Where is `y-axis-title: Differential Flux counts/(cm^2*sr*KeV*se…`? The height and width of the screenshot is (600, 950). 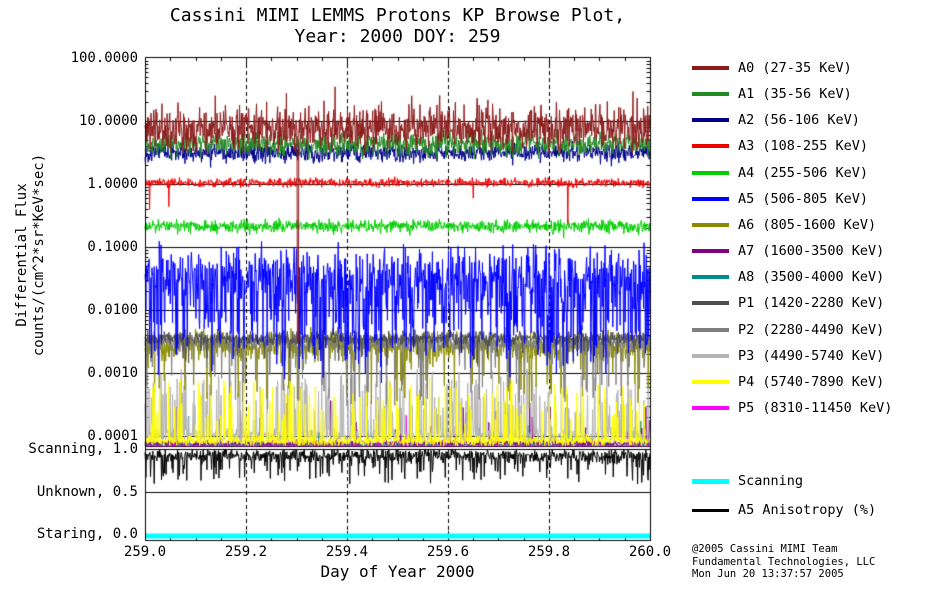
y-axis-title: Differential Flux counts/(cm^2*sr*KeV*se… is located at coordinates (31, 255).